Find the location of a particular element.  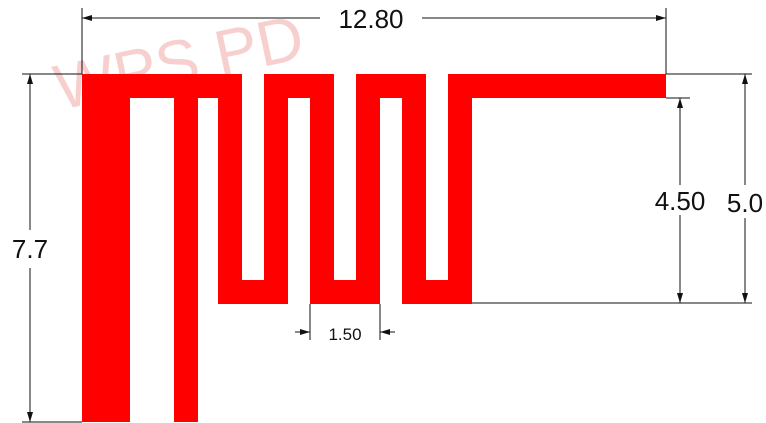

trace-left-narrow-leg is located at coordinates (186, 248).